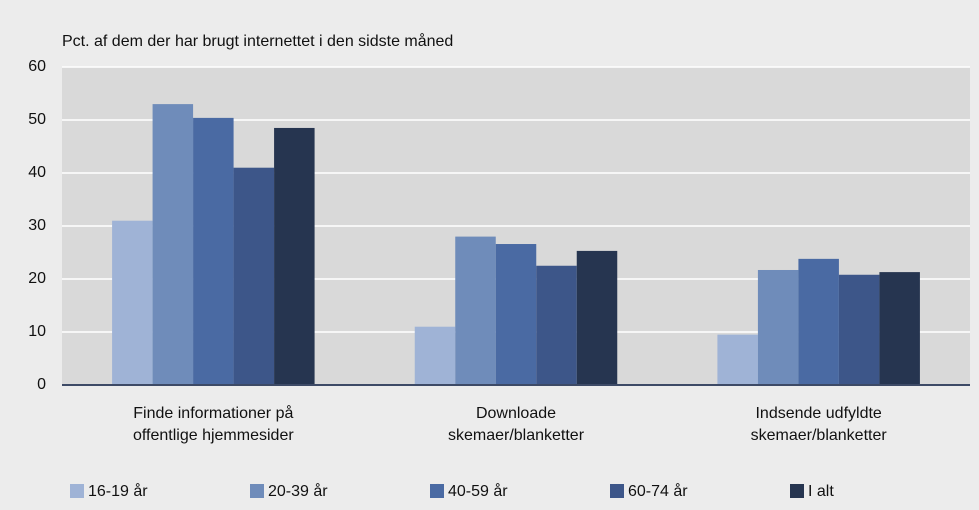 The height and width of the screenshot is (510, 979). I want to click on legend-label: 60-74 år, so click(658, 491).